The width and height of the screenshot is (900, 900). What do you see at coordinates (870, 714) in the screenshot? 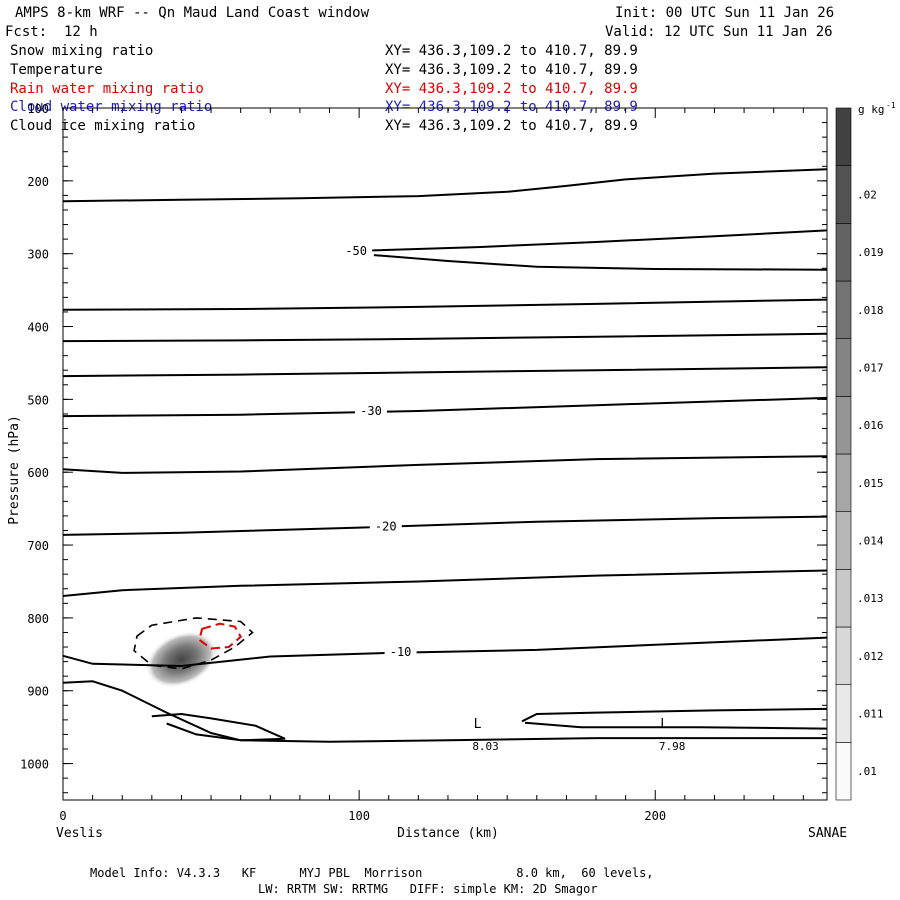
I see `colorbar-label: .011` at bounding box center [870, 714].